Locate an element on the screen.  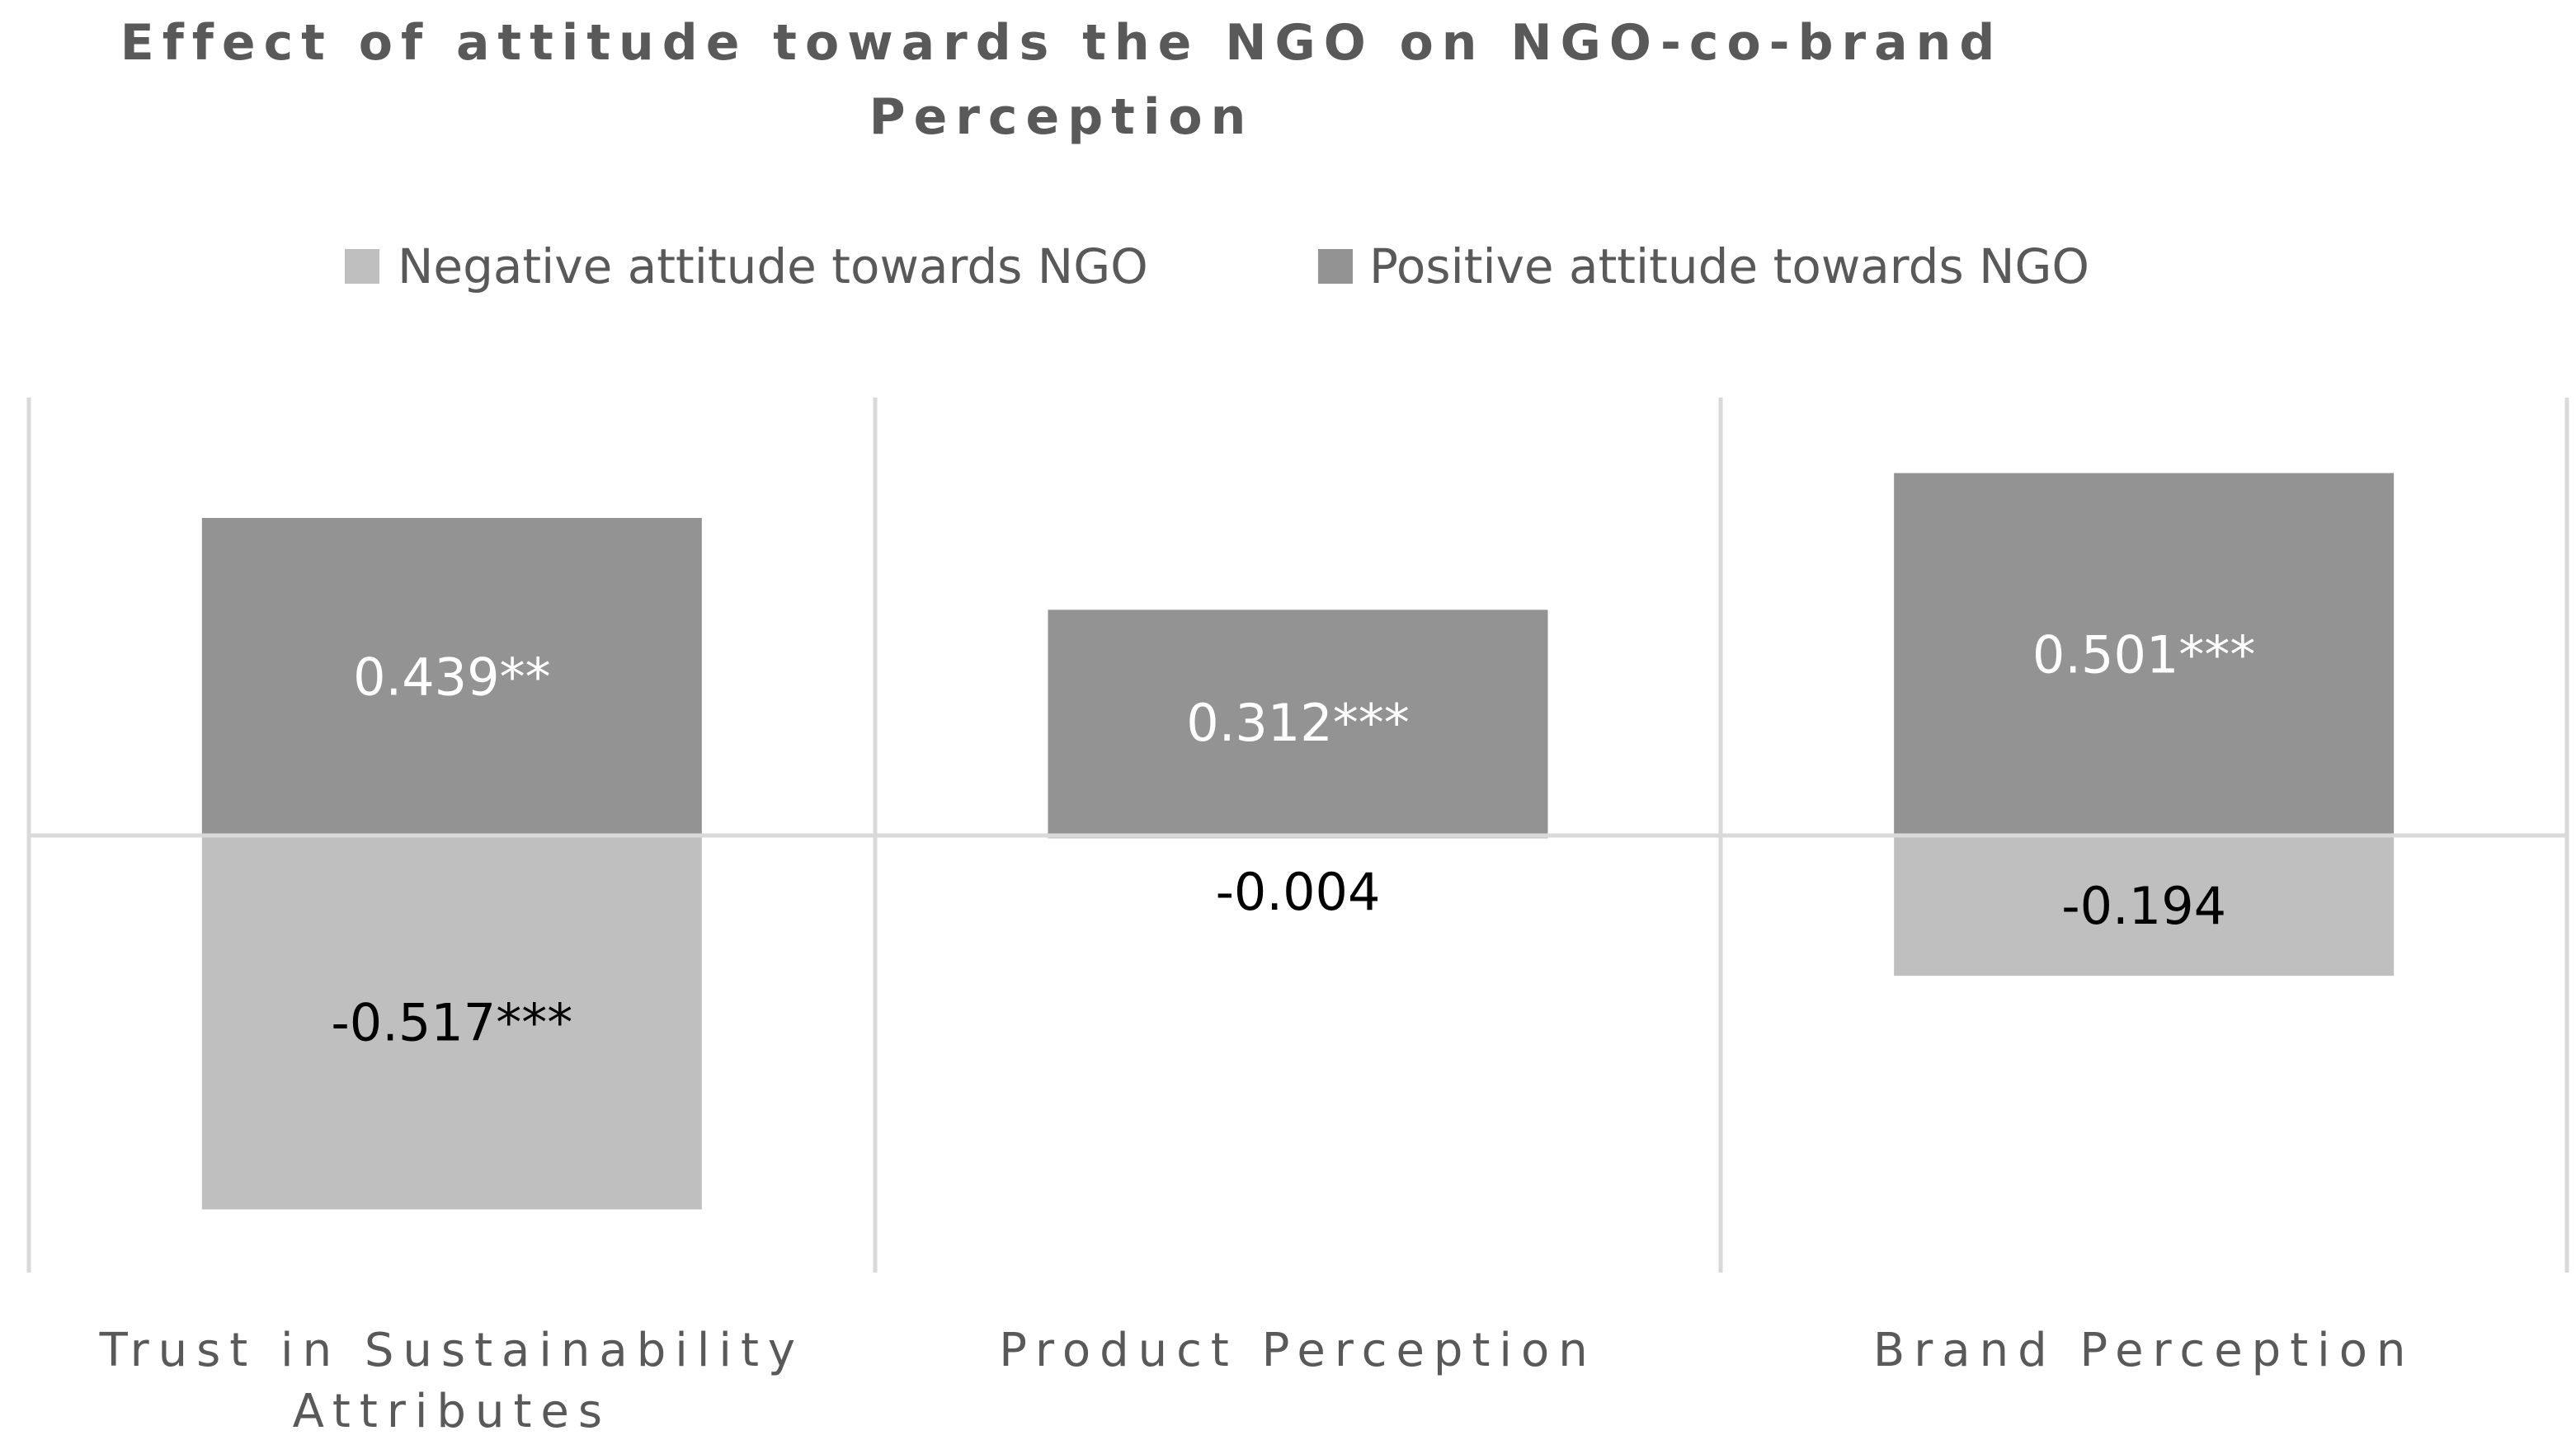
category-label: Attributes is located at coordinates (452, 1411).